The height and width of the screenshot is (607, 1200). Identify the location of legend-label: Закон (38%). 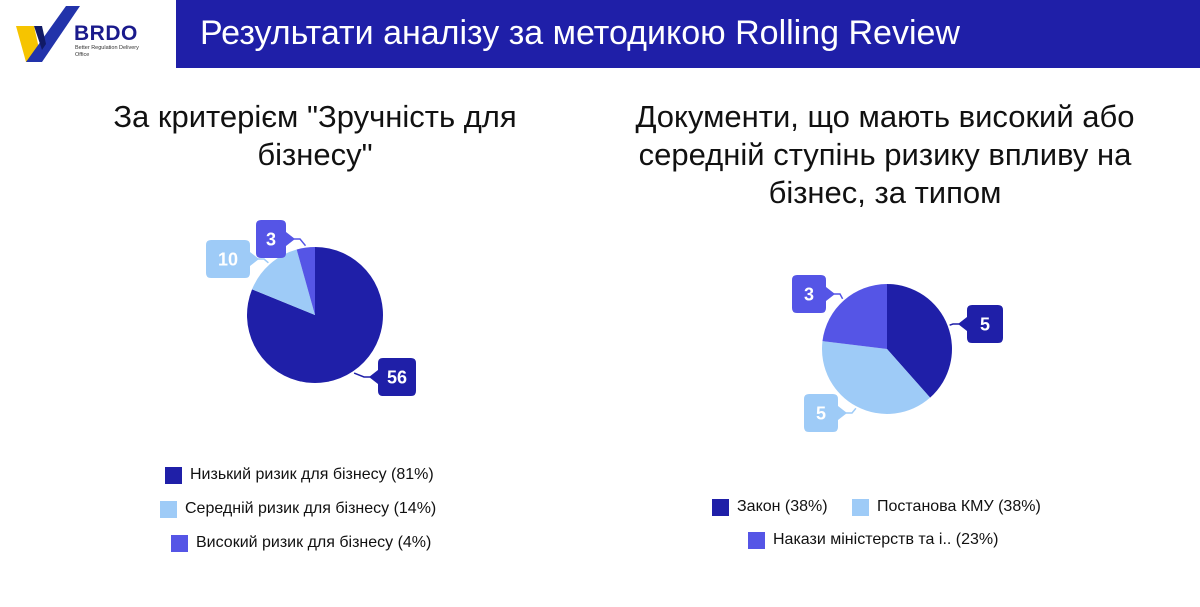
(782, 506).